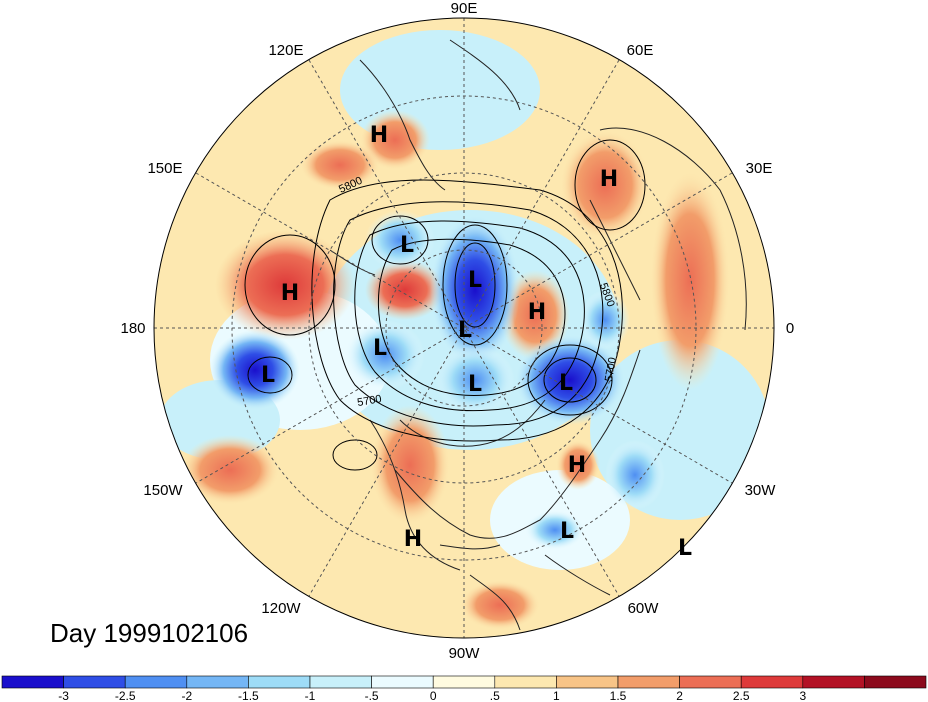 This screenshot has width=928, height=702. Describe the element at coordinates (163, 490) in the screenshot. I see `lon-label-150w: 150W` at that location.